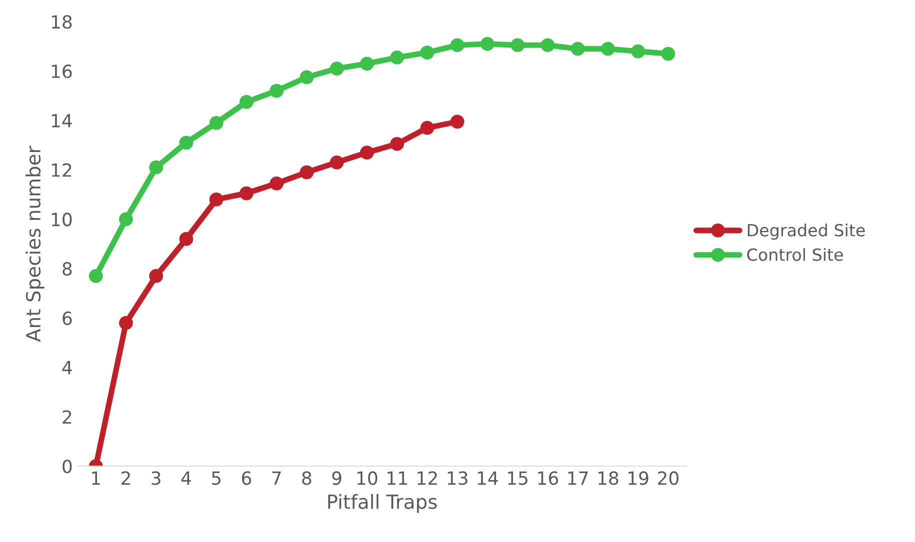 This screenshot has height=542, width=915. What do you see at coordinates (367, 478) in the screenshot?
I see `x-tick-label: 10` at bounding box center [367, 478].